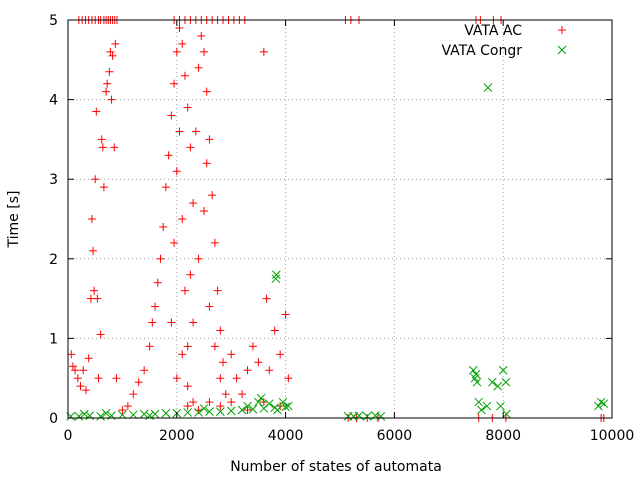 This screenshot has height=485, width=640. What do you see at coordinates (53, 339) in the screenshot?
I see `y-tick-label: 1` at bounding box center [53, 339].